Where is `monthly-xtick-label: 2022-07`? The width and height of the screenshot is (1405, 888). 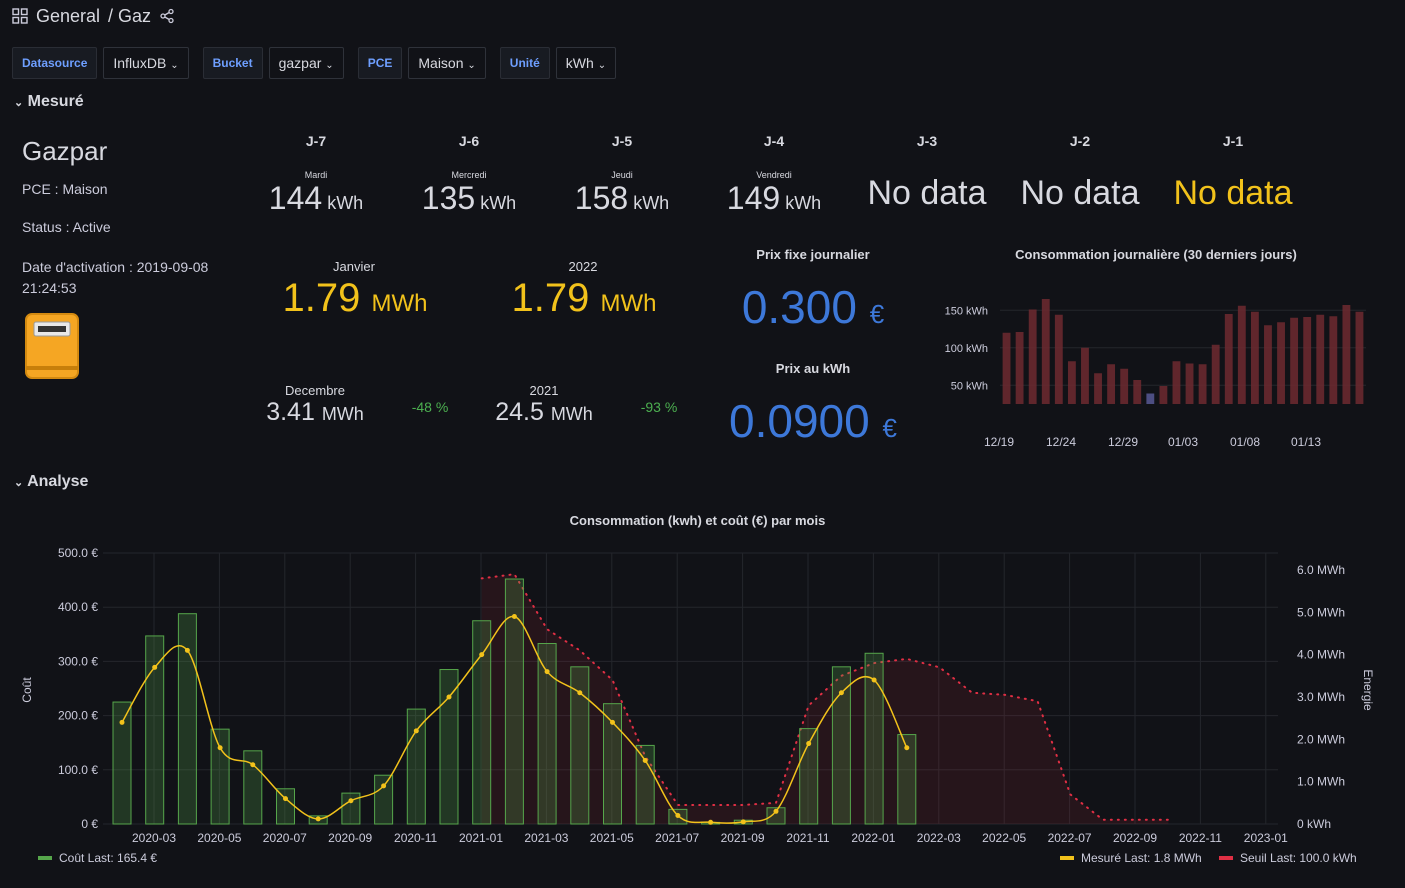
monthly-xtick-label: 2022-07 is located at coordinates (1070, 838).